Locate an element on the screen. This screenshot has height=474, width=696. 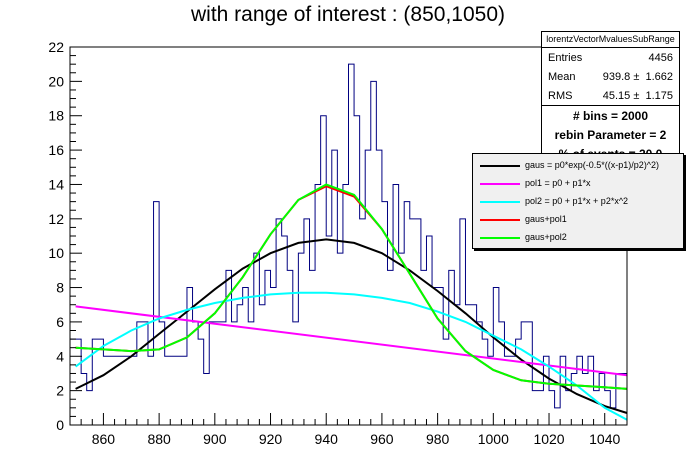
y-tick-label: 8 is located at coordinates (60, 288).